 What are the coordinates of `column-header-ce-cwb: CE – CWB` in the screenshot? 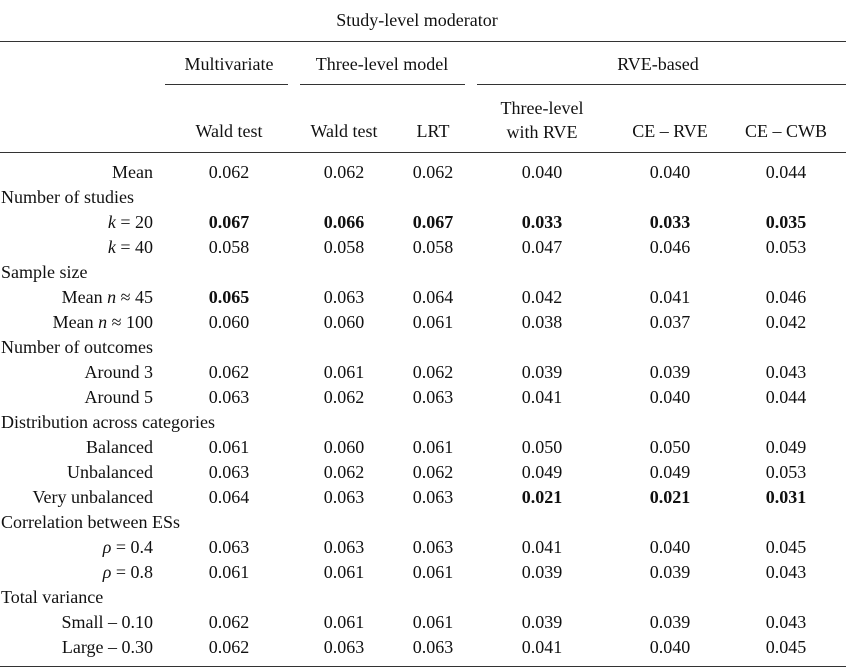 It's located at (786, 131).